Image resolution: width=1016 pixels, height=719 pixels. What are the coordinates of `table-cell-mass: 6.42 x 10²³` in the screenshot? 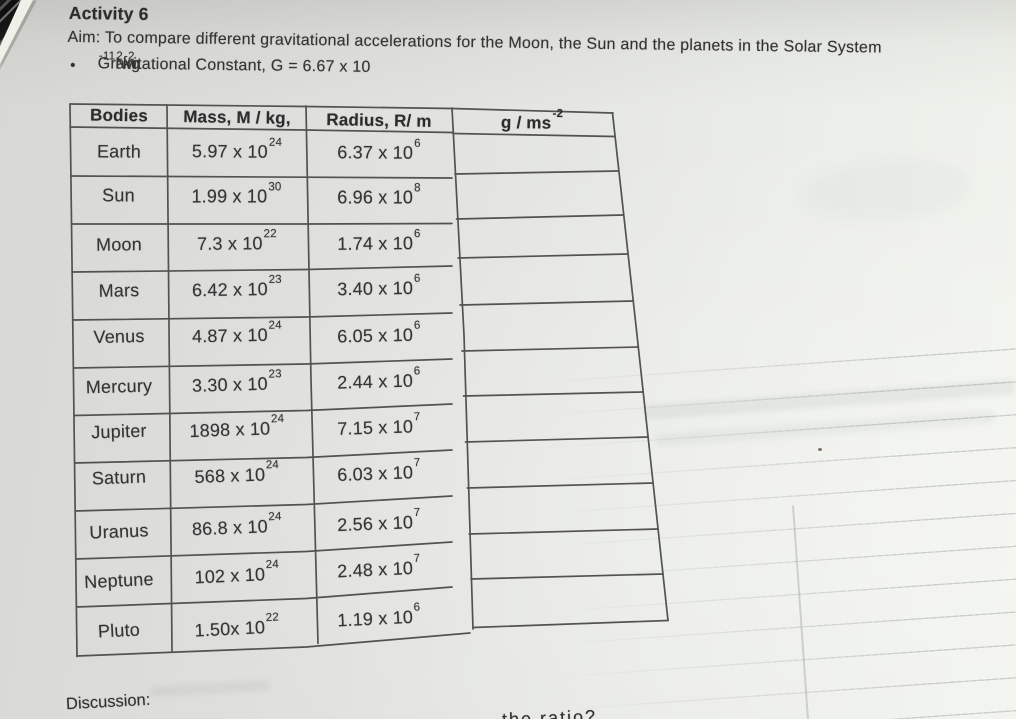 It's located at (236, 287).